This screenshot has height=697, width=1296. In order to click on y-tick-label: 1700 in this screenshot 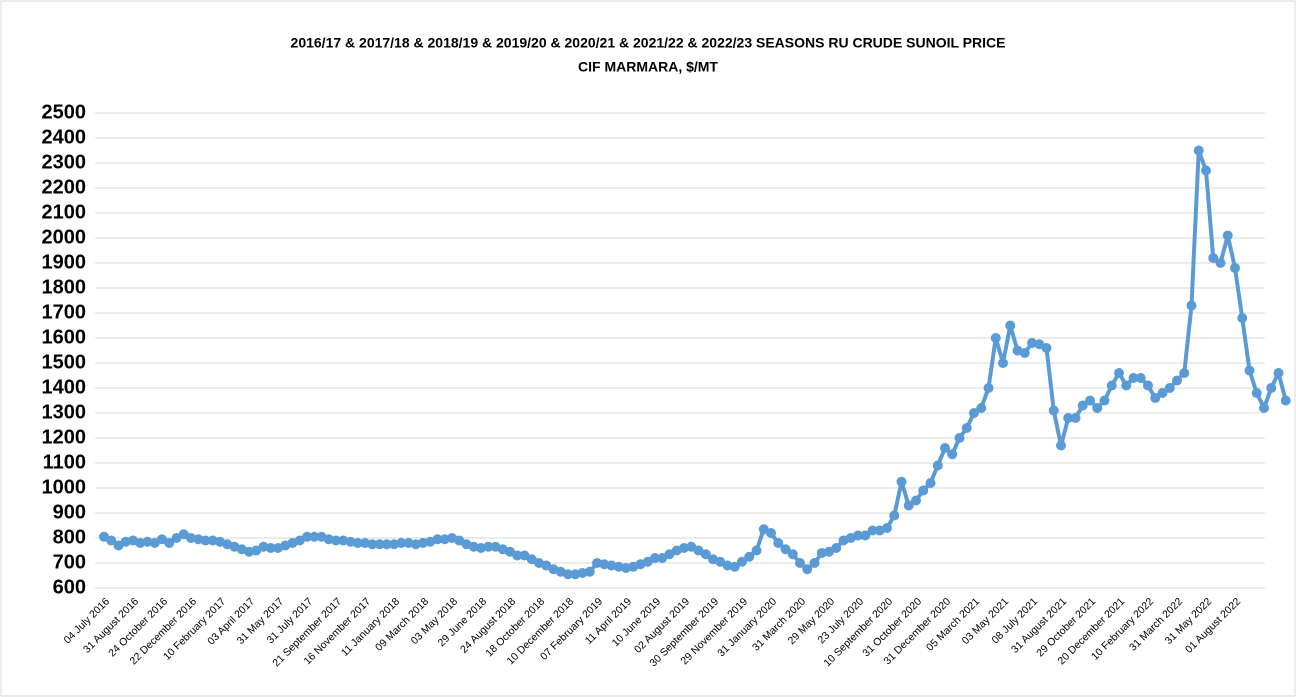, I will do `click(64, 312)`.